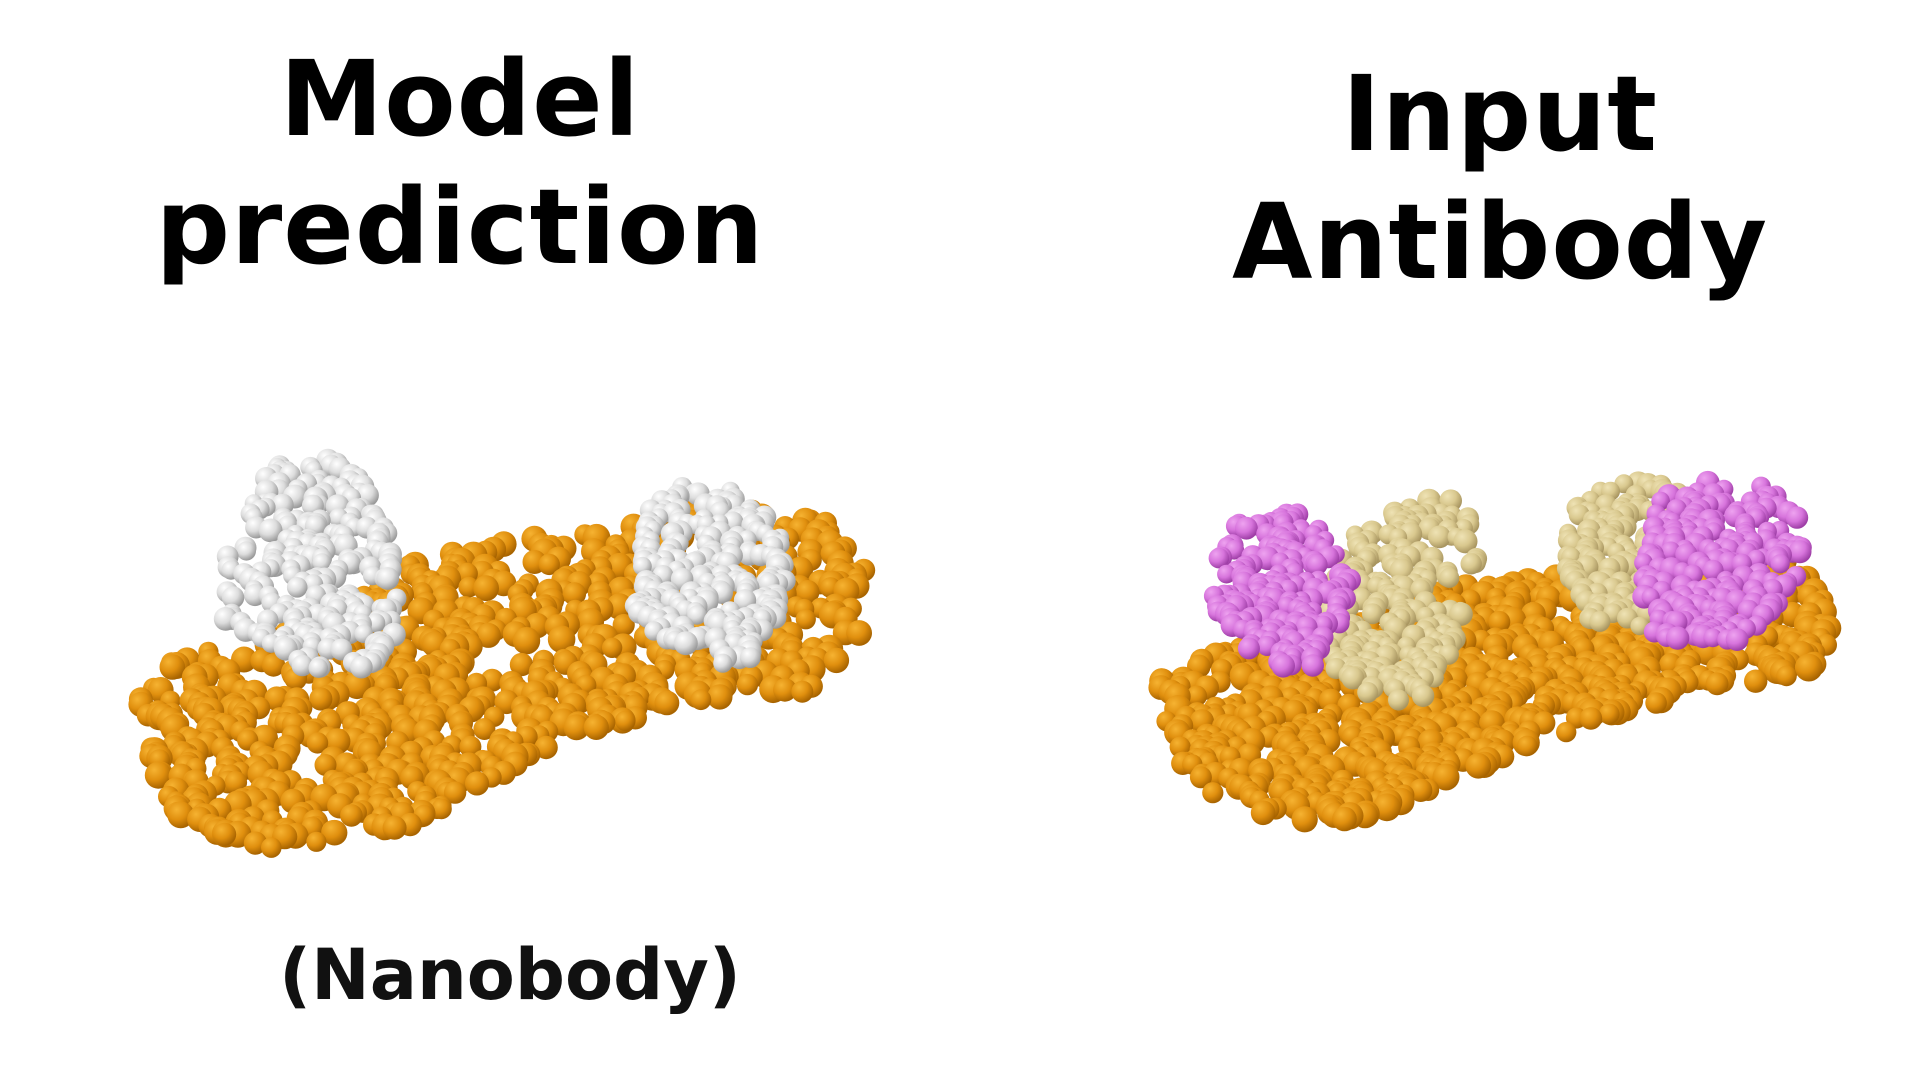 The image size is (1920, 1080). I want to click on input-antibody-structure, so click(1495, 651).